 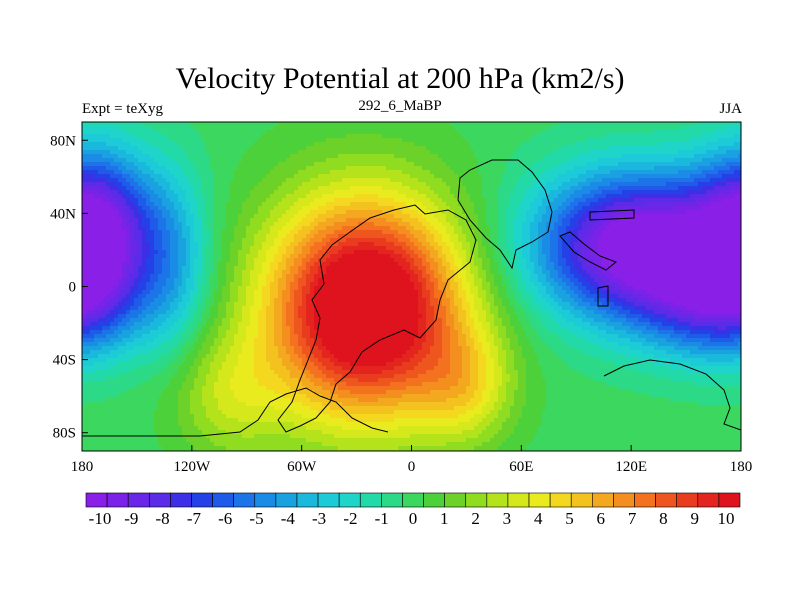 I want to click on colorbar-label: 8, so click(x=663, y=518).